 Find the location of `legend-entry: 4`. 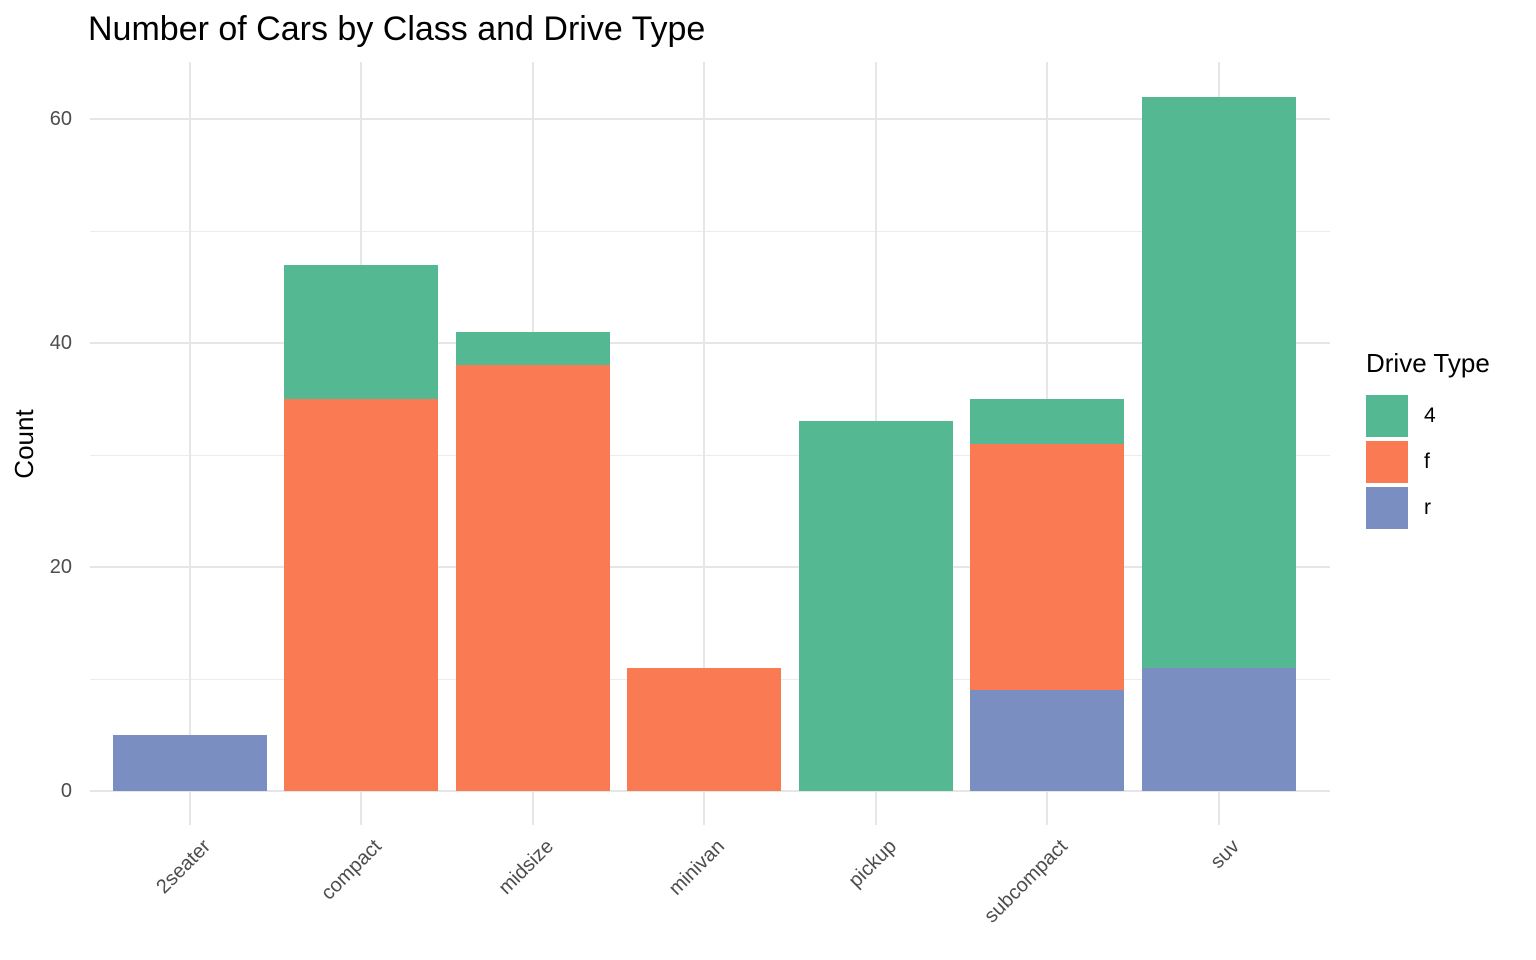

legend-entry: 4 is located at coordinates (1450, 416).